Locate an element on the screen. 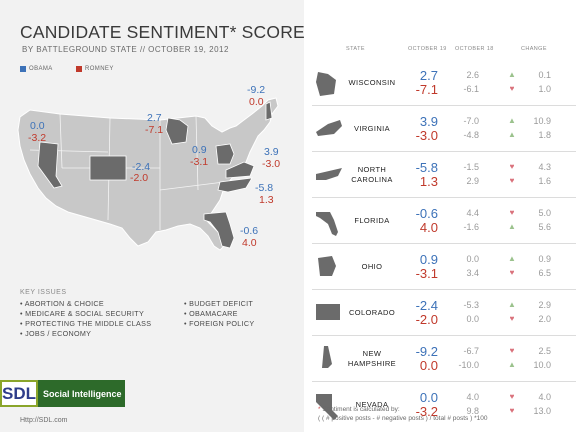 This screenshot has width=576, height=432. current-romney: 4.0 is located at coordinates (428, 227).